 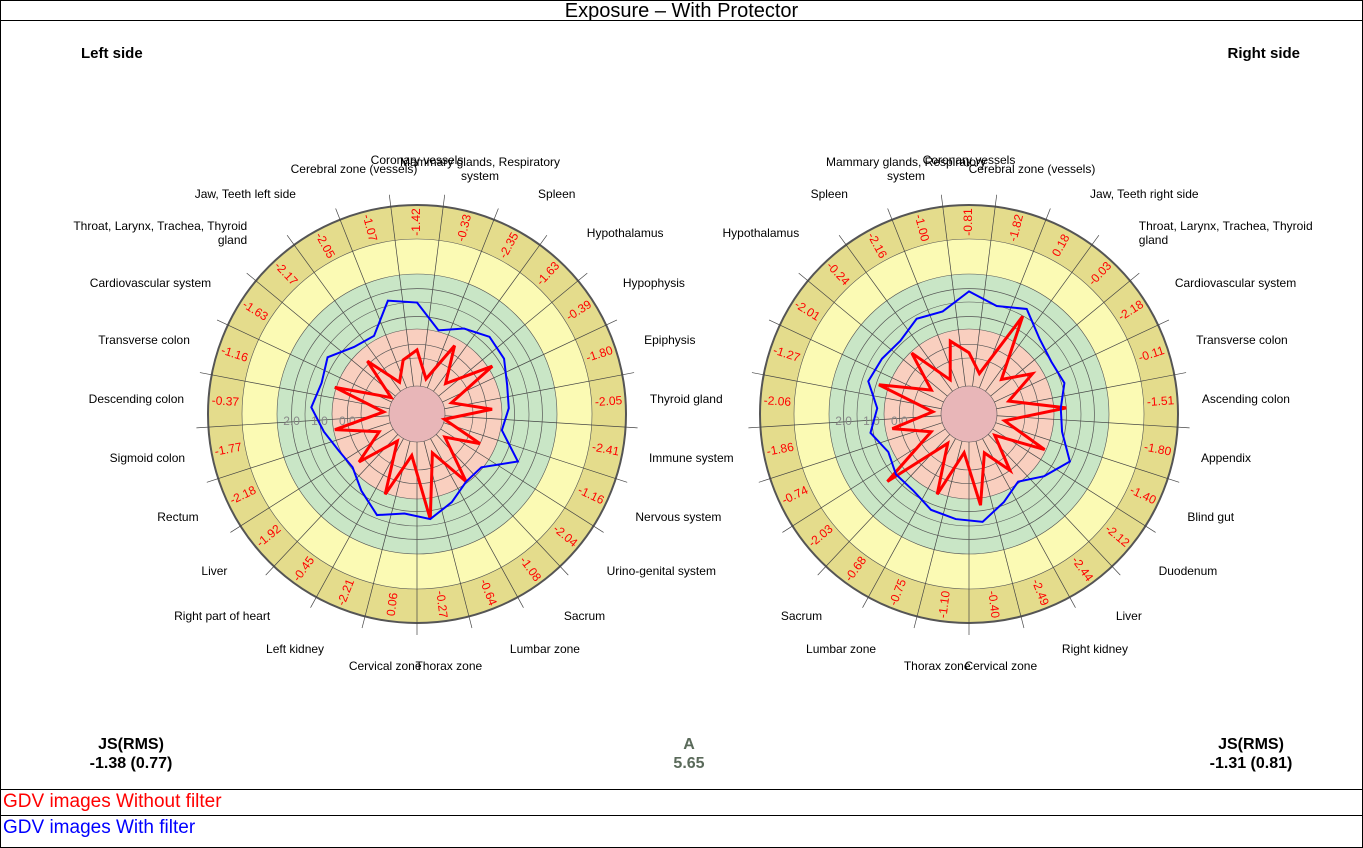 What do you see at coordinates (295, 648) in the screenshot?
I see `category-label: Left kidney` at bounding box center [295, 648].